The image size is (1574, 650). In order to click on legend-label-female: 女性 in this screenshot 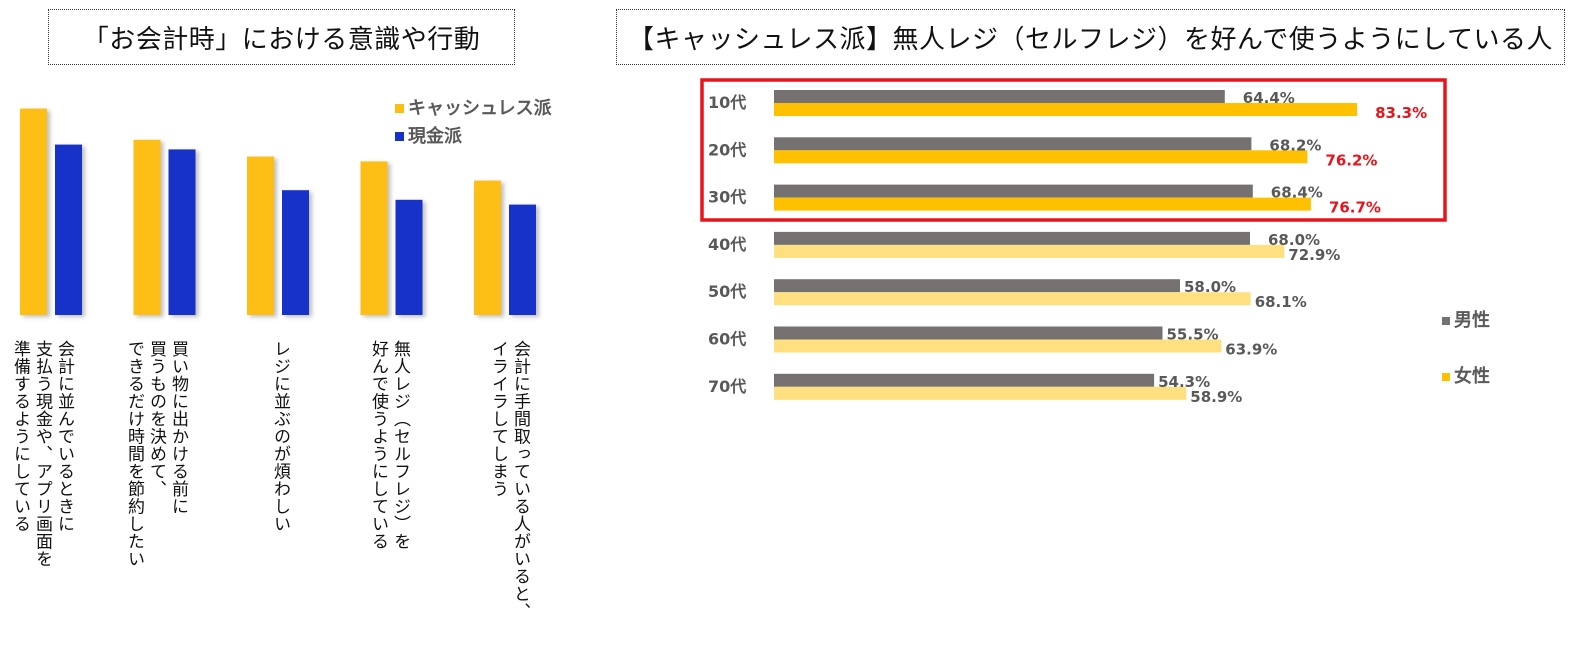, I will do `click(1472, 376)`.